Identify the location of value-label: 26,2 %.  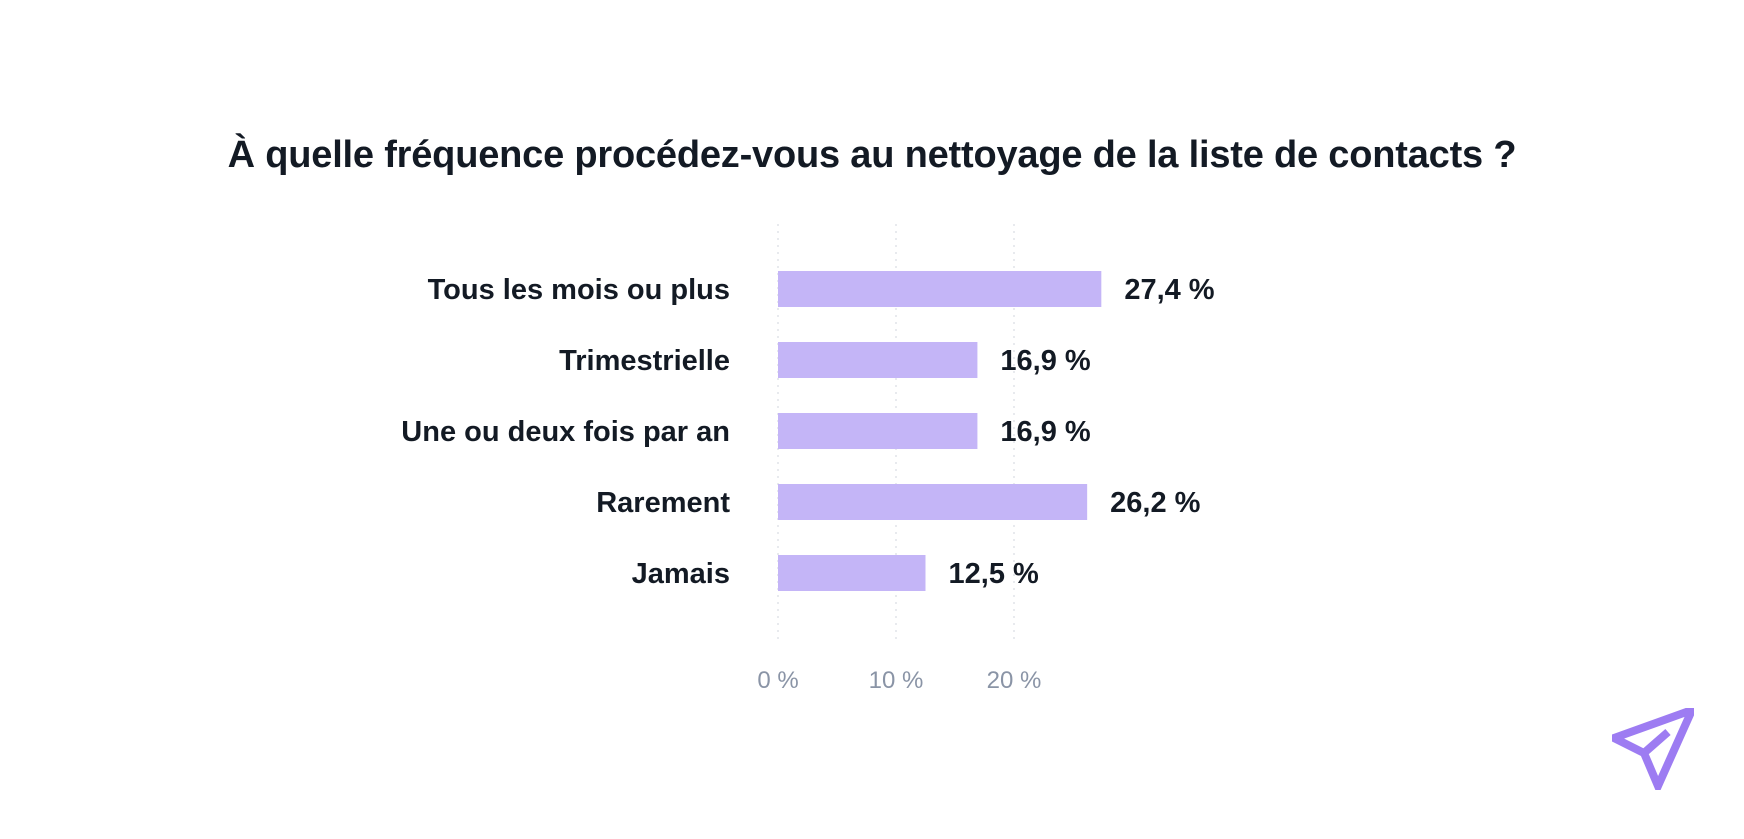
(1155, 503).